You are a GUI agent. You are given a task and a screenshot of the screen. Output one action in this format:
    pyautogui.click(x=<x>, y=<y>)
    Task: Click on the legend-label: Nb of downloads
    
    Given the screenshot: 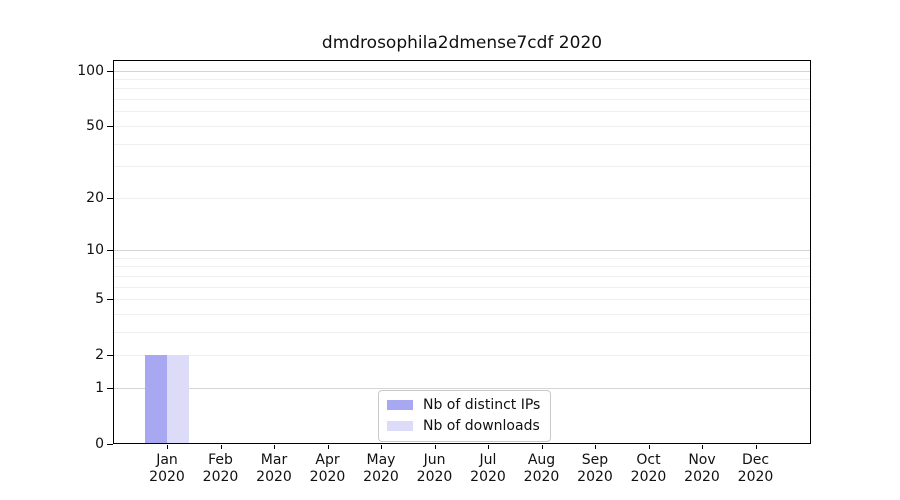 What is the action you would take?
    pyautogui.click(x=481, y=426)
    